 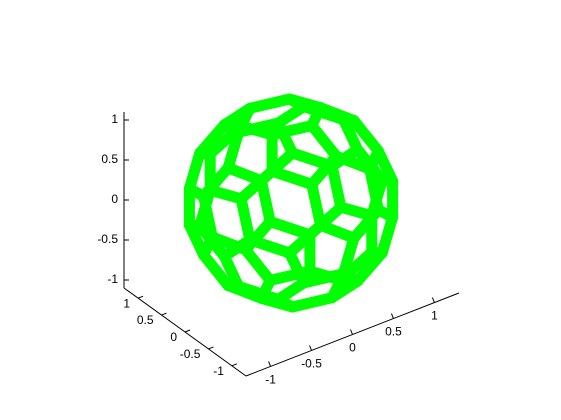 I want to click on x-axis-ticks: -1 -0.5 0 0.5 1, so click(x=351, y=342).